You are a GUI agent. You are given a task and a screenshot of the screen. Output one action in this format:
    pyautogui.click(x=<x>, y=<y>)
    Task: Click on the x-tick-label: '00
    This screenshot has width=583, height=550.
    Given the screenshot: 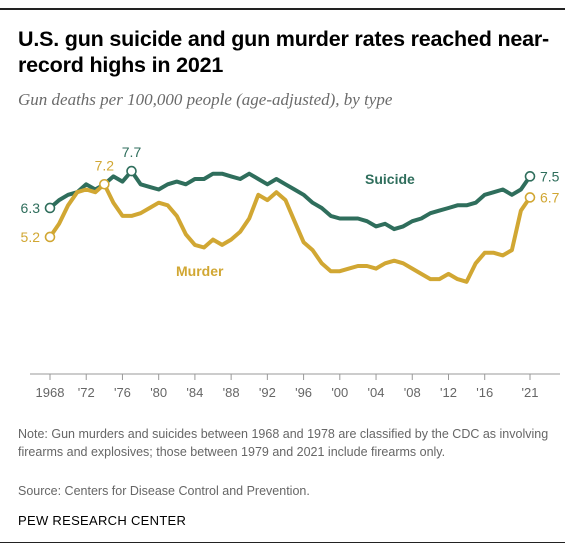 What is the action you would take?
    pyautogui.click(x=339, y=392)
    